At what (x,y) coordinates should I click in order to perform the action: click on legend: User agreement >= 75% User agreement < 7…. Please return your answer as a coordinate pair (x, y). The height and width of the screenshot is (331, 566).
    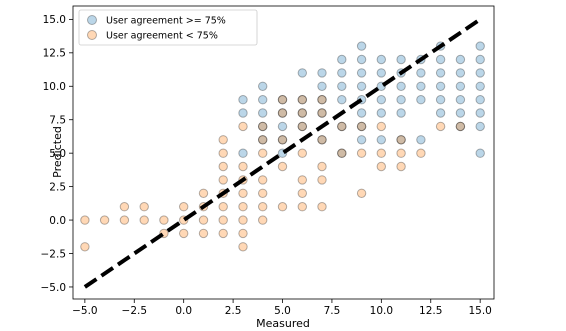
    Looking at the image, I should click on (168, 27).